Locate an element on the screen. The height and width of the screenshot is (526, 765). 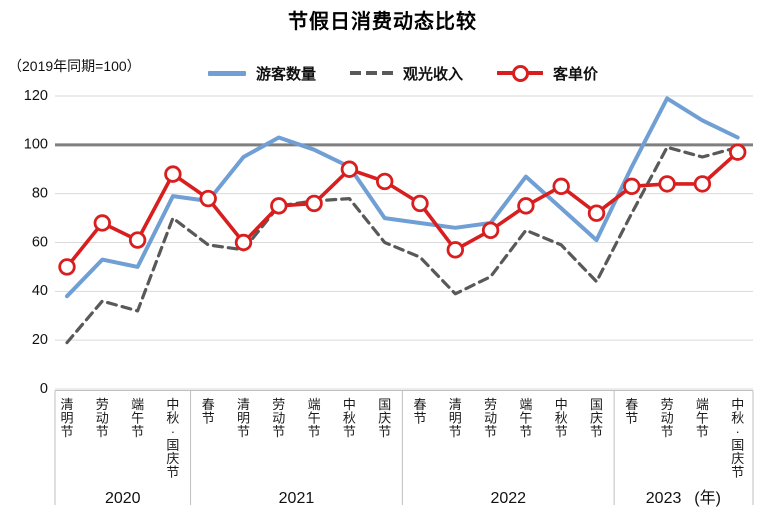
legend-label-tourists: 游客数量 is located at coordinates (286, 74).